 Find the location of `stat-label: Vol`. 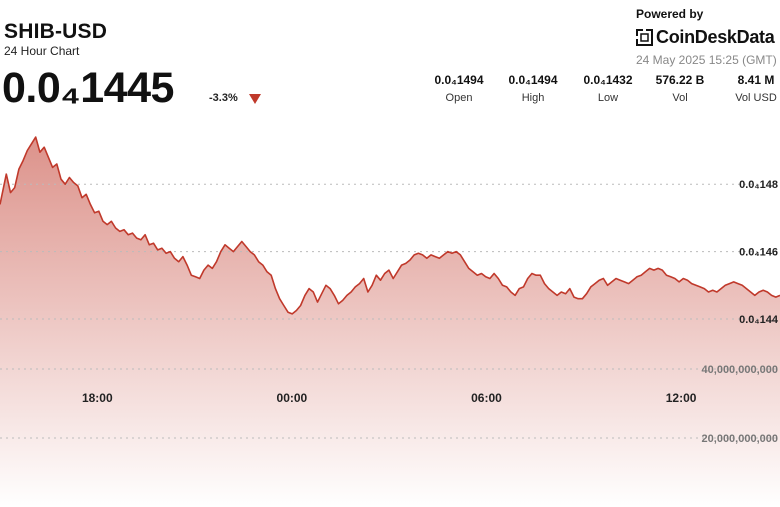

stat-label: Vol is located at coordinates (680, 98).